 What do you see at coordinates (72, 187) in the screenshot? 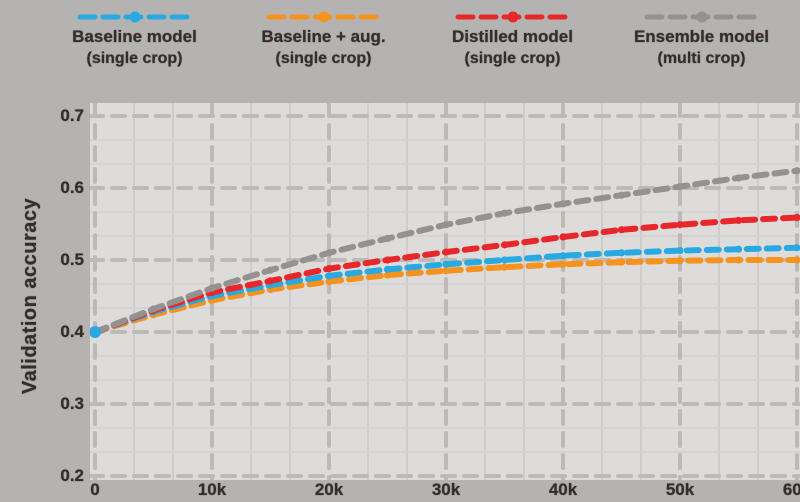
I see `y-tick-label: 0.6` at bounding box center [72, 187].